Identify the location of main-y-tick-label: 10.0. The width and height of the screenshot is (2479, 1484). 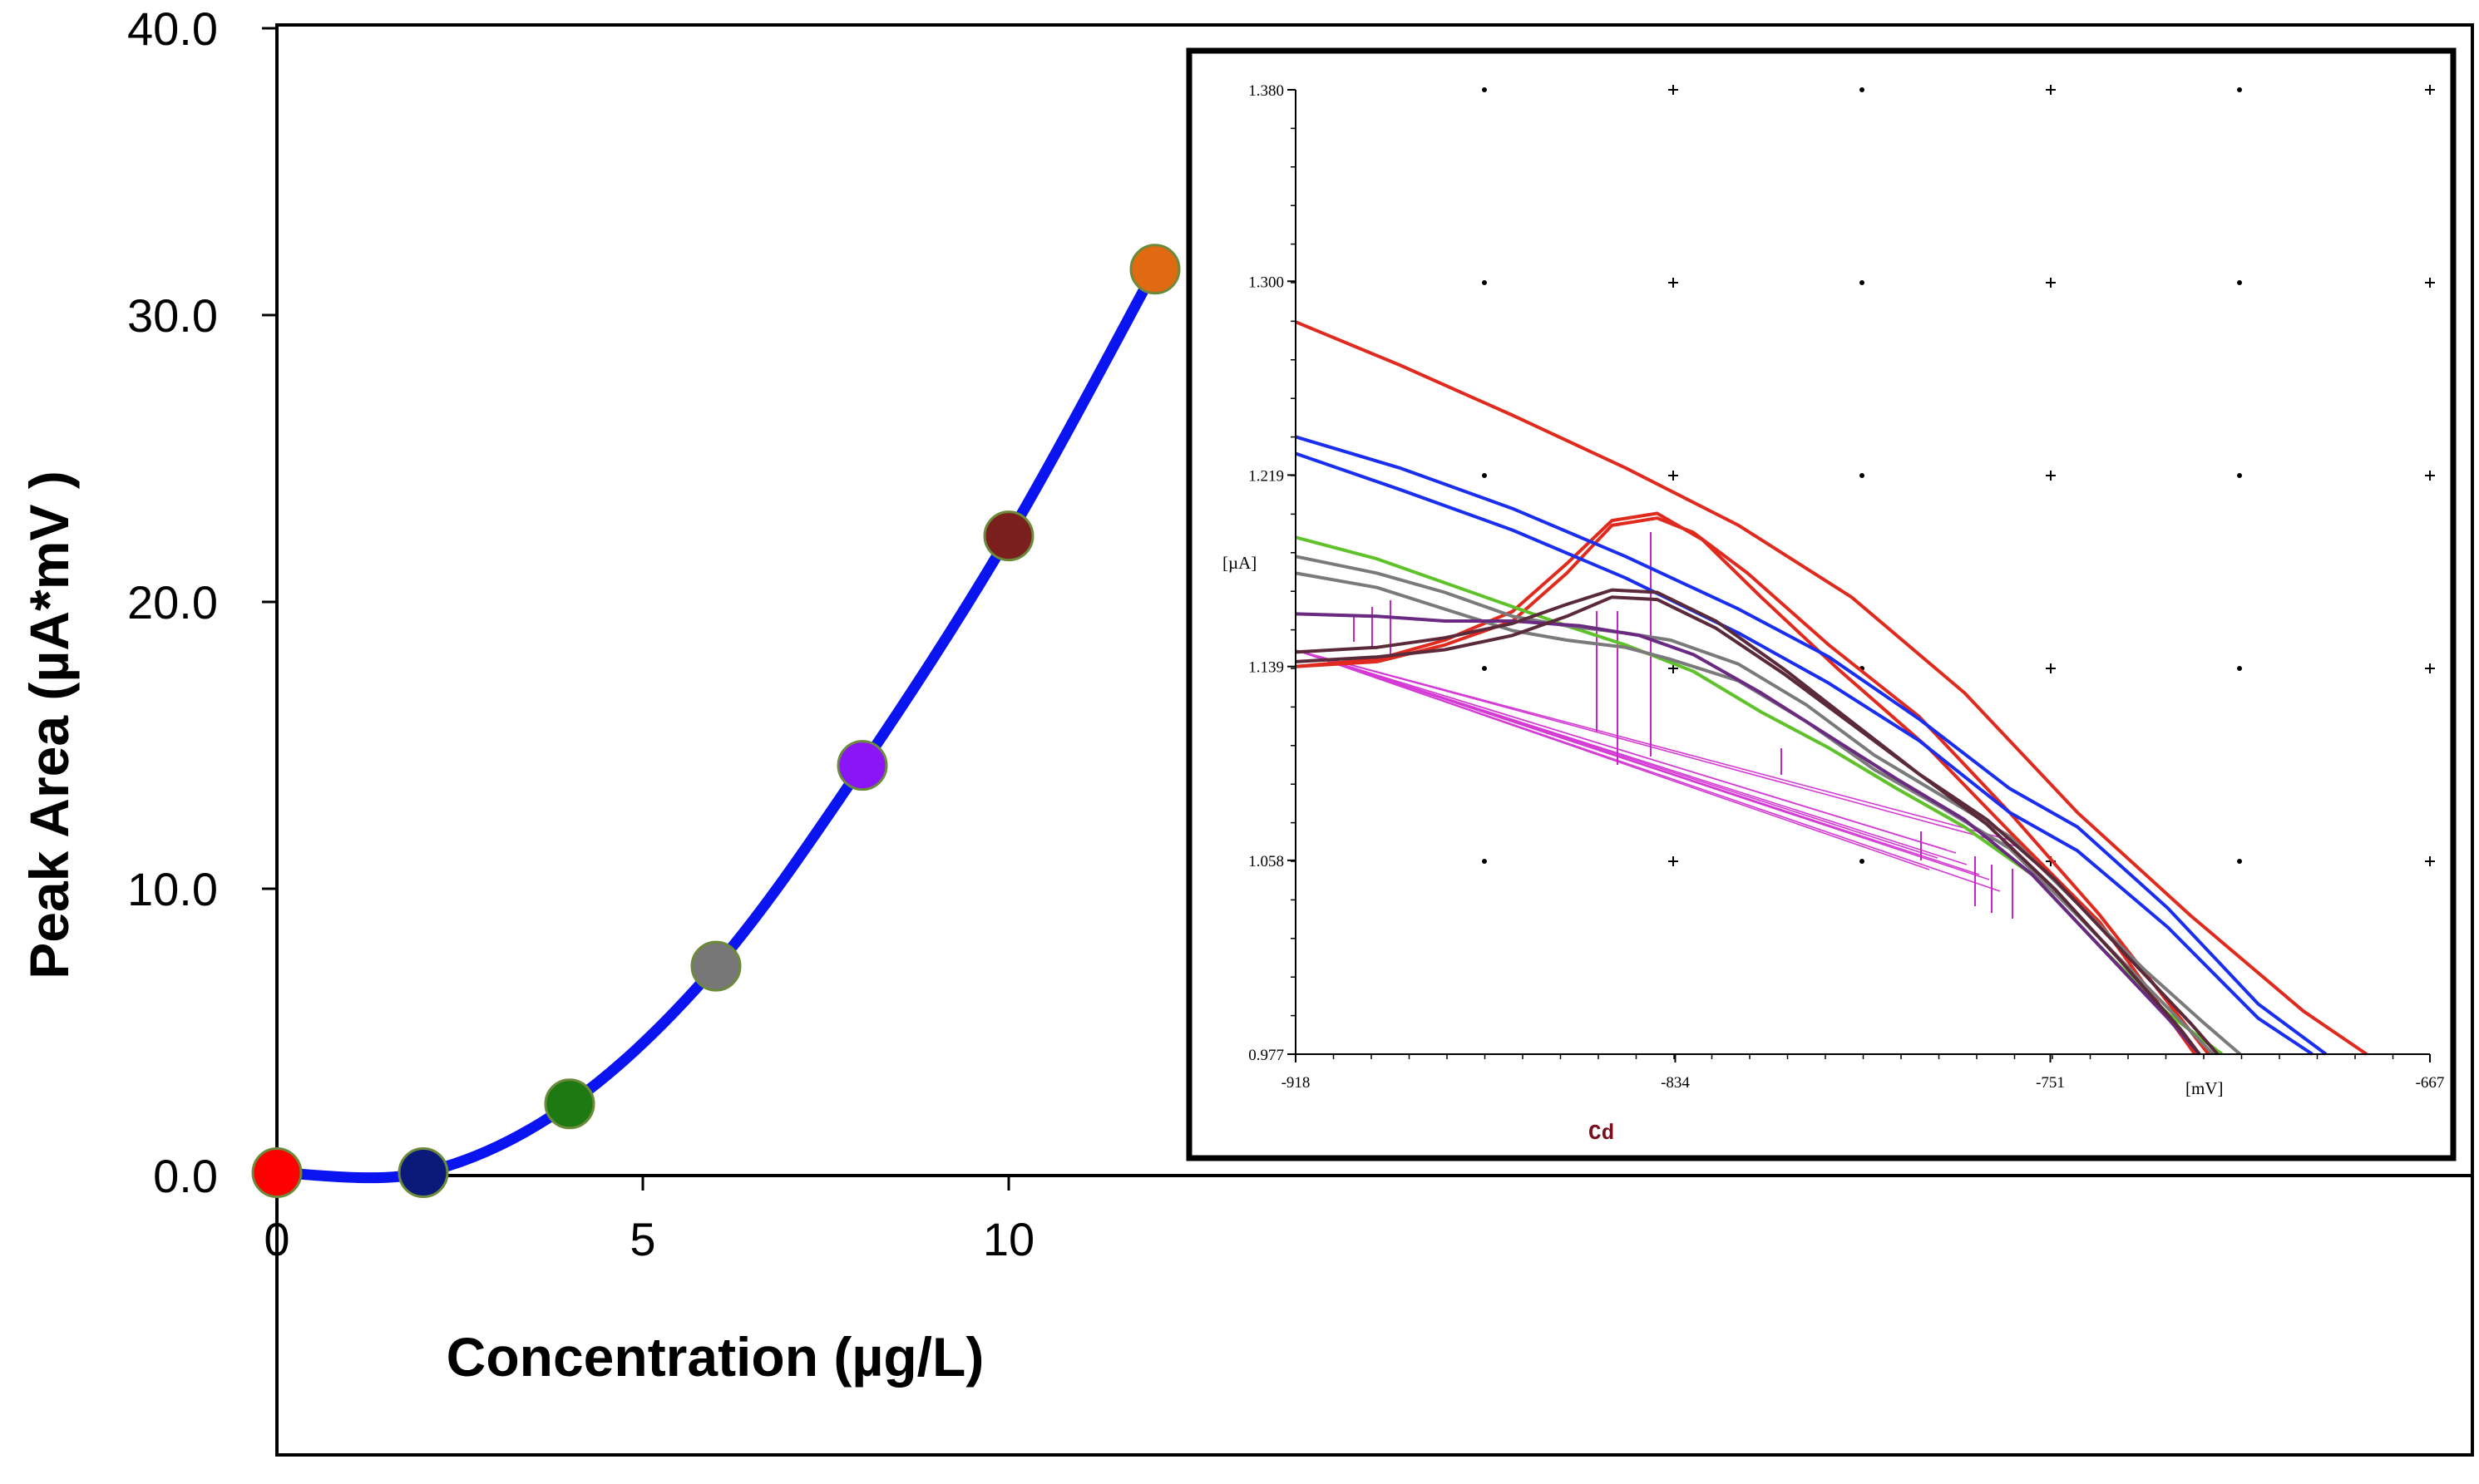
(173, 889).